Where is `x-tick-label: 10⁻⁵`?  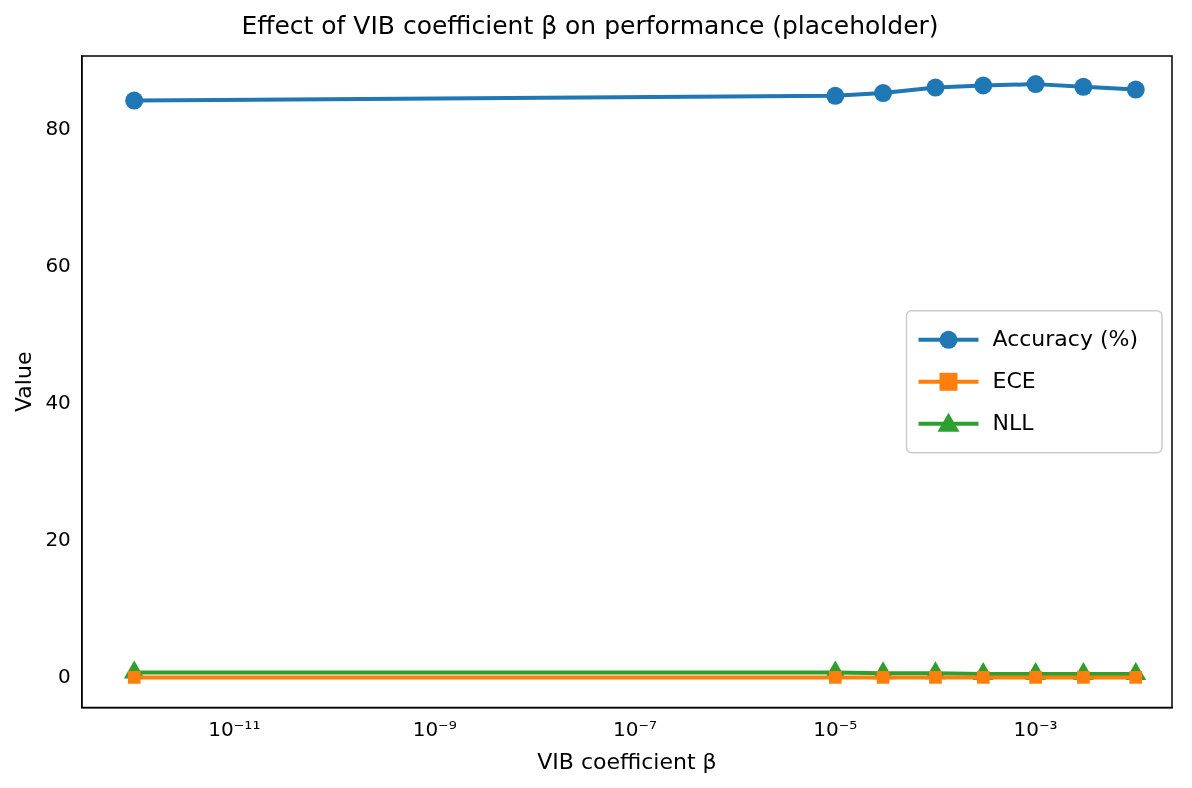 x-tick-label: 10⁻⁵ is located at coordinates (835, 728).